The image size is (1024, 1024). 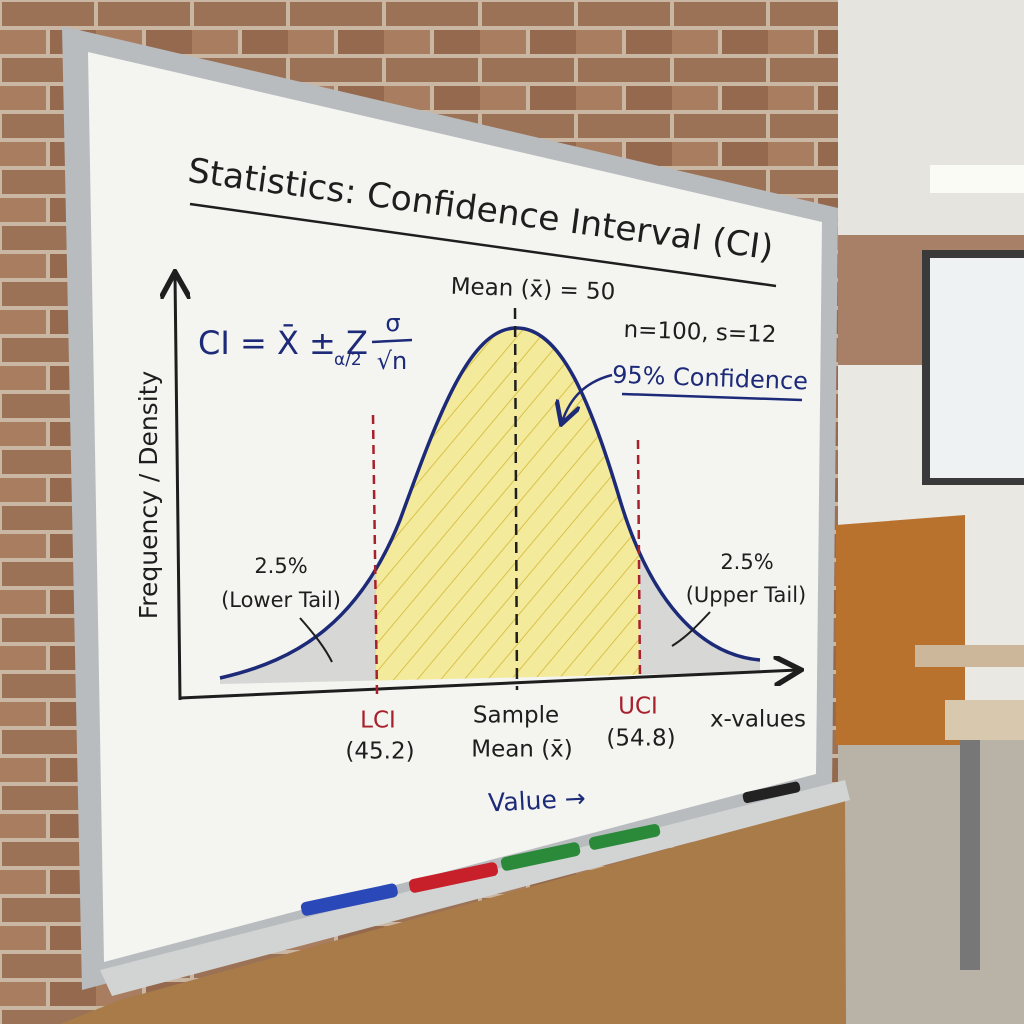 What do you see at coordinates (758, 720) in the screenshot?
I see `x-axis-end-label: x-values` at bounding box center [758, 720].